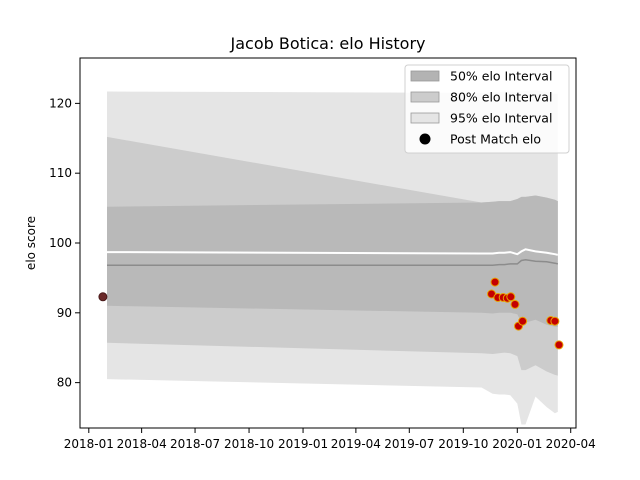 This screenshot has width=640, height=480. I want to click on legend-label: Post Match elo, so click(495, 139).